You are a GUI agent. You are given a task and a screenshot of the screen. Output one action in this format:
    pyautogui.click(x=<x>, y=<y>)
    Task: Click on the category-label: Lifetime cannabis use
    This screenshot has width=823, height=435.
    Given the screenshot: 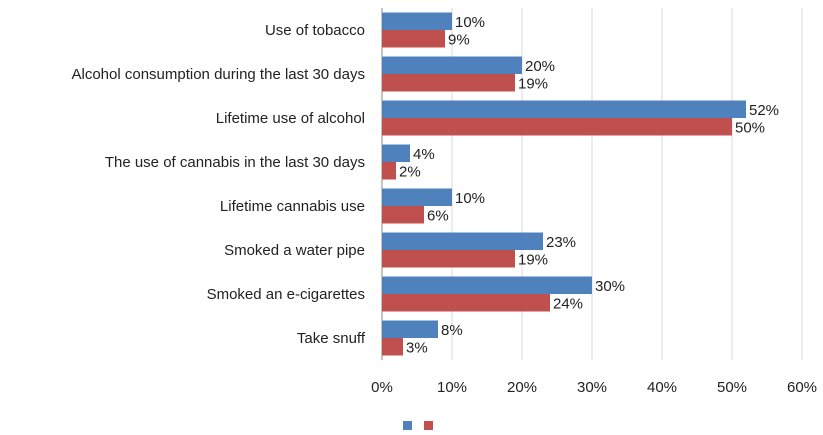 What is the action you would take?
    pyautogui.click(x=292, y=206)
    